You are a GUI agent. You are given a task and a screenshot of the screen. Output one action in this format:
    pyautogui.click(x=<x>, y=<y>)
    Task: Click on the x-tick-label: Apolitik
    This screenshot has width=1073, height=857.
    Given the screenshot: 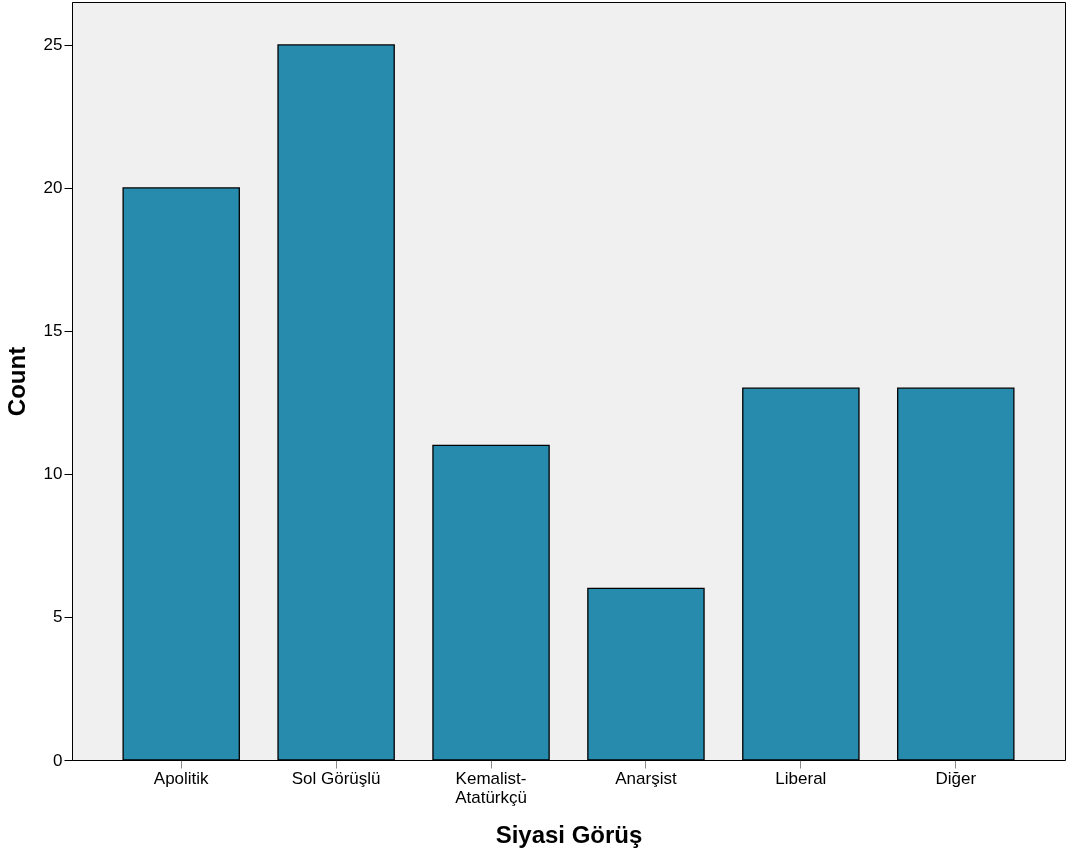 What is the action you would take?
    pyautogui.click(x=181, y=778)
    